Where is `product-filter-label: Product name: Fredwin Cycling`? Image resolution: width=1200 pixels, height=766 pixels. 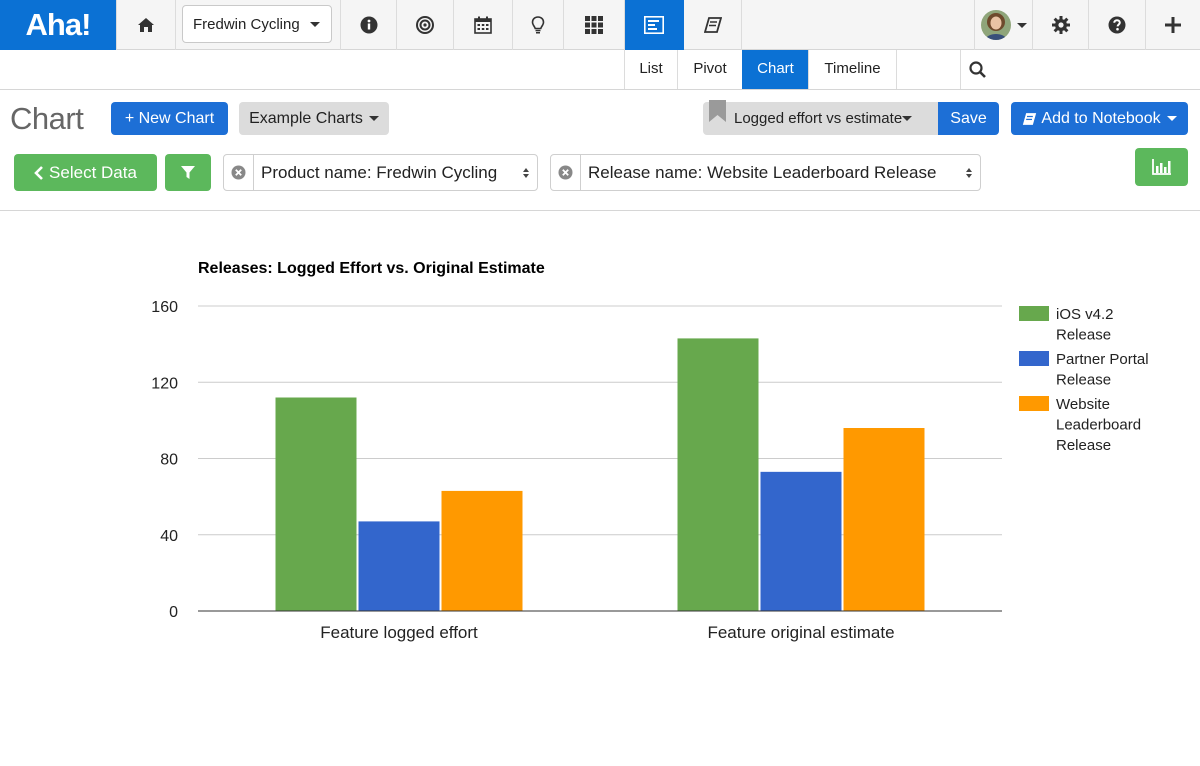 product-filter-label: Product name: Fredwin Cycling is located at coordinates (379, 172).